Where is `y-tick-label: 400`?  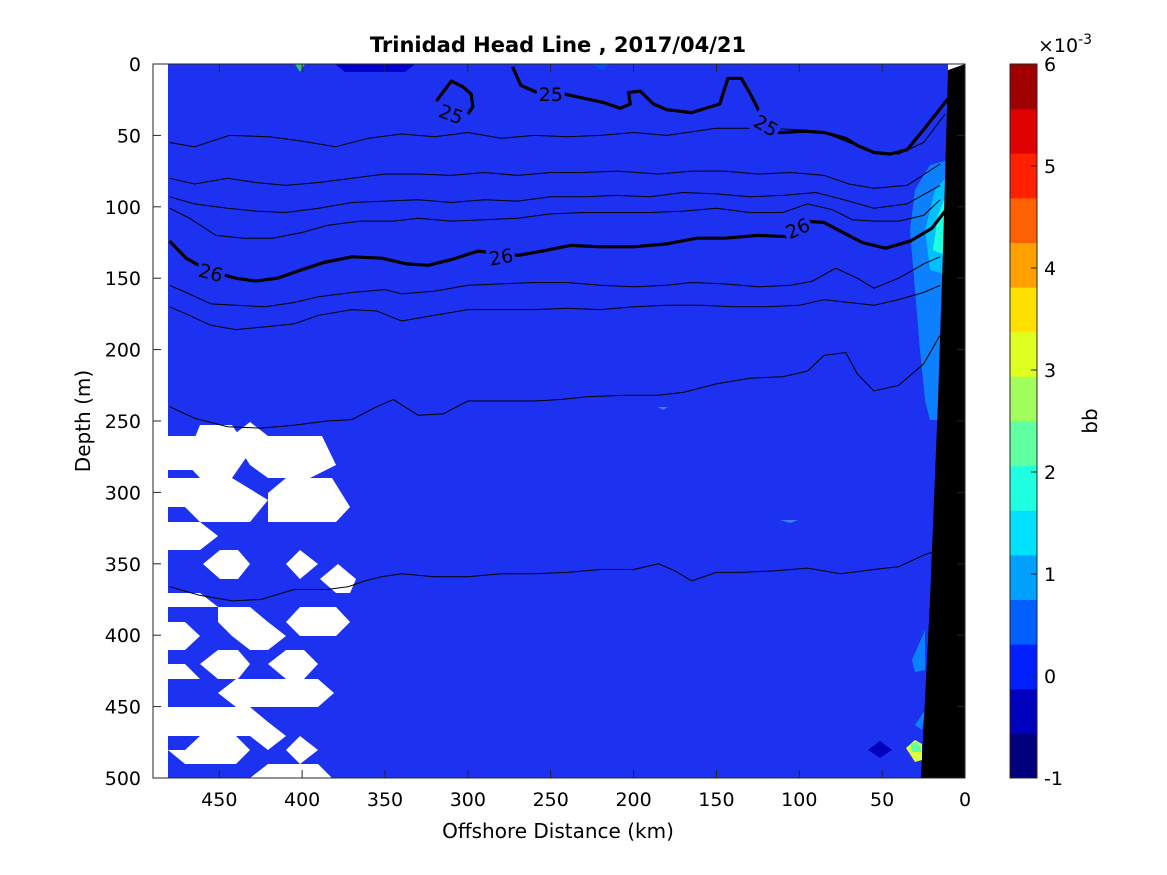
y-tick-label: 400 is located at coordinates (123, 636).